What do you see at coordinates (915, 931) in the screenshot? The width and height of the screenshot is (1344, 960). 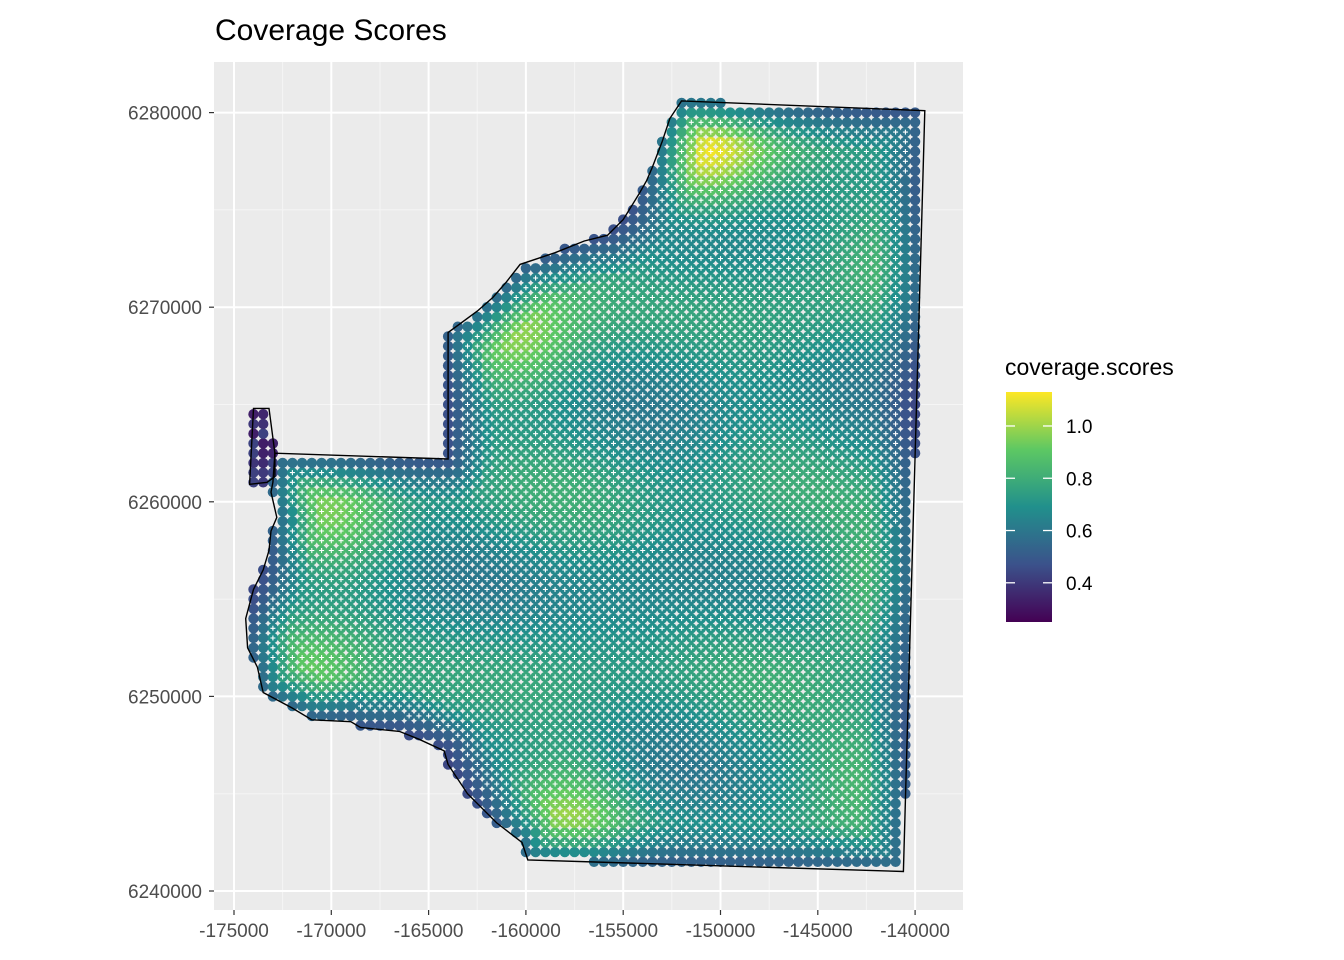 I see `x-tick-label: -140000` at bounding box center [915, 931].